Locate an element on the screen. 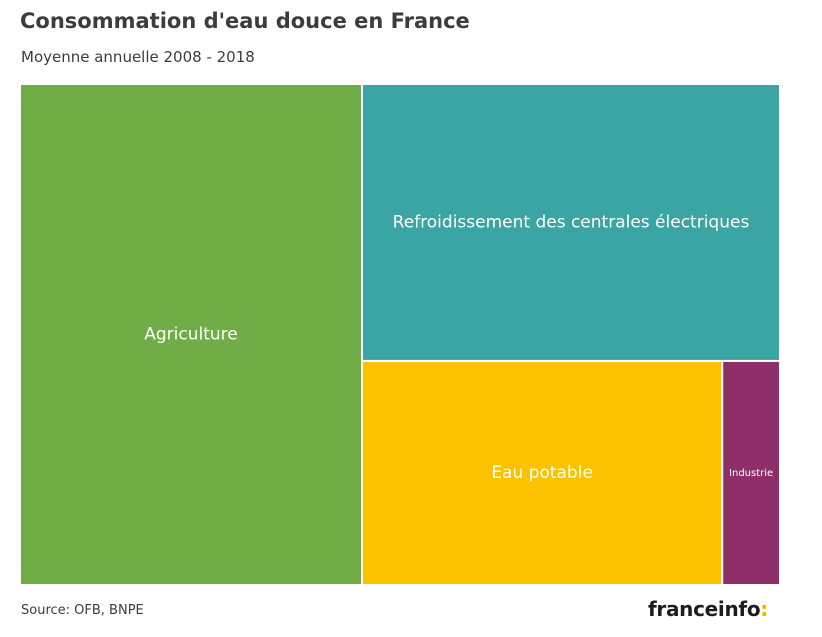 The image size is (822, 637). franceinfo-logo: franceinfo: is located at coordinates (708, 609).